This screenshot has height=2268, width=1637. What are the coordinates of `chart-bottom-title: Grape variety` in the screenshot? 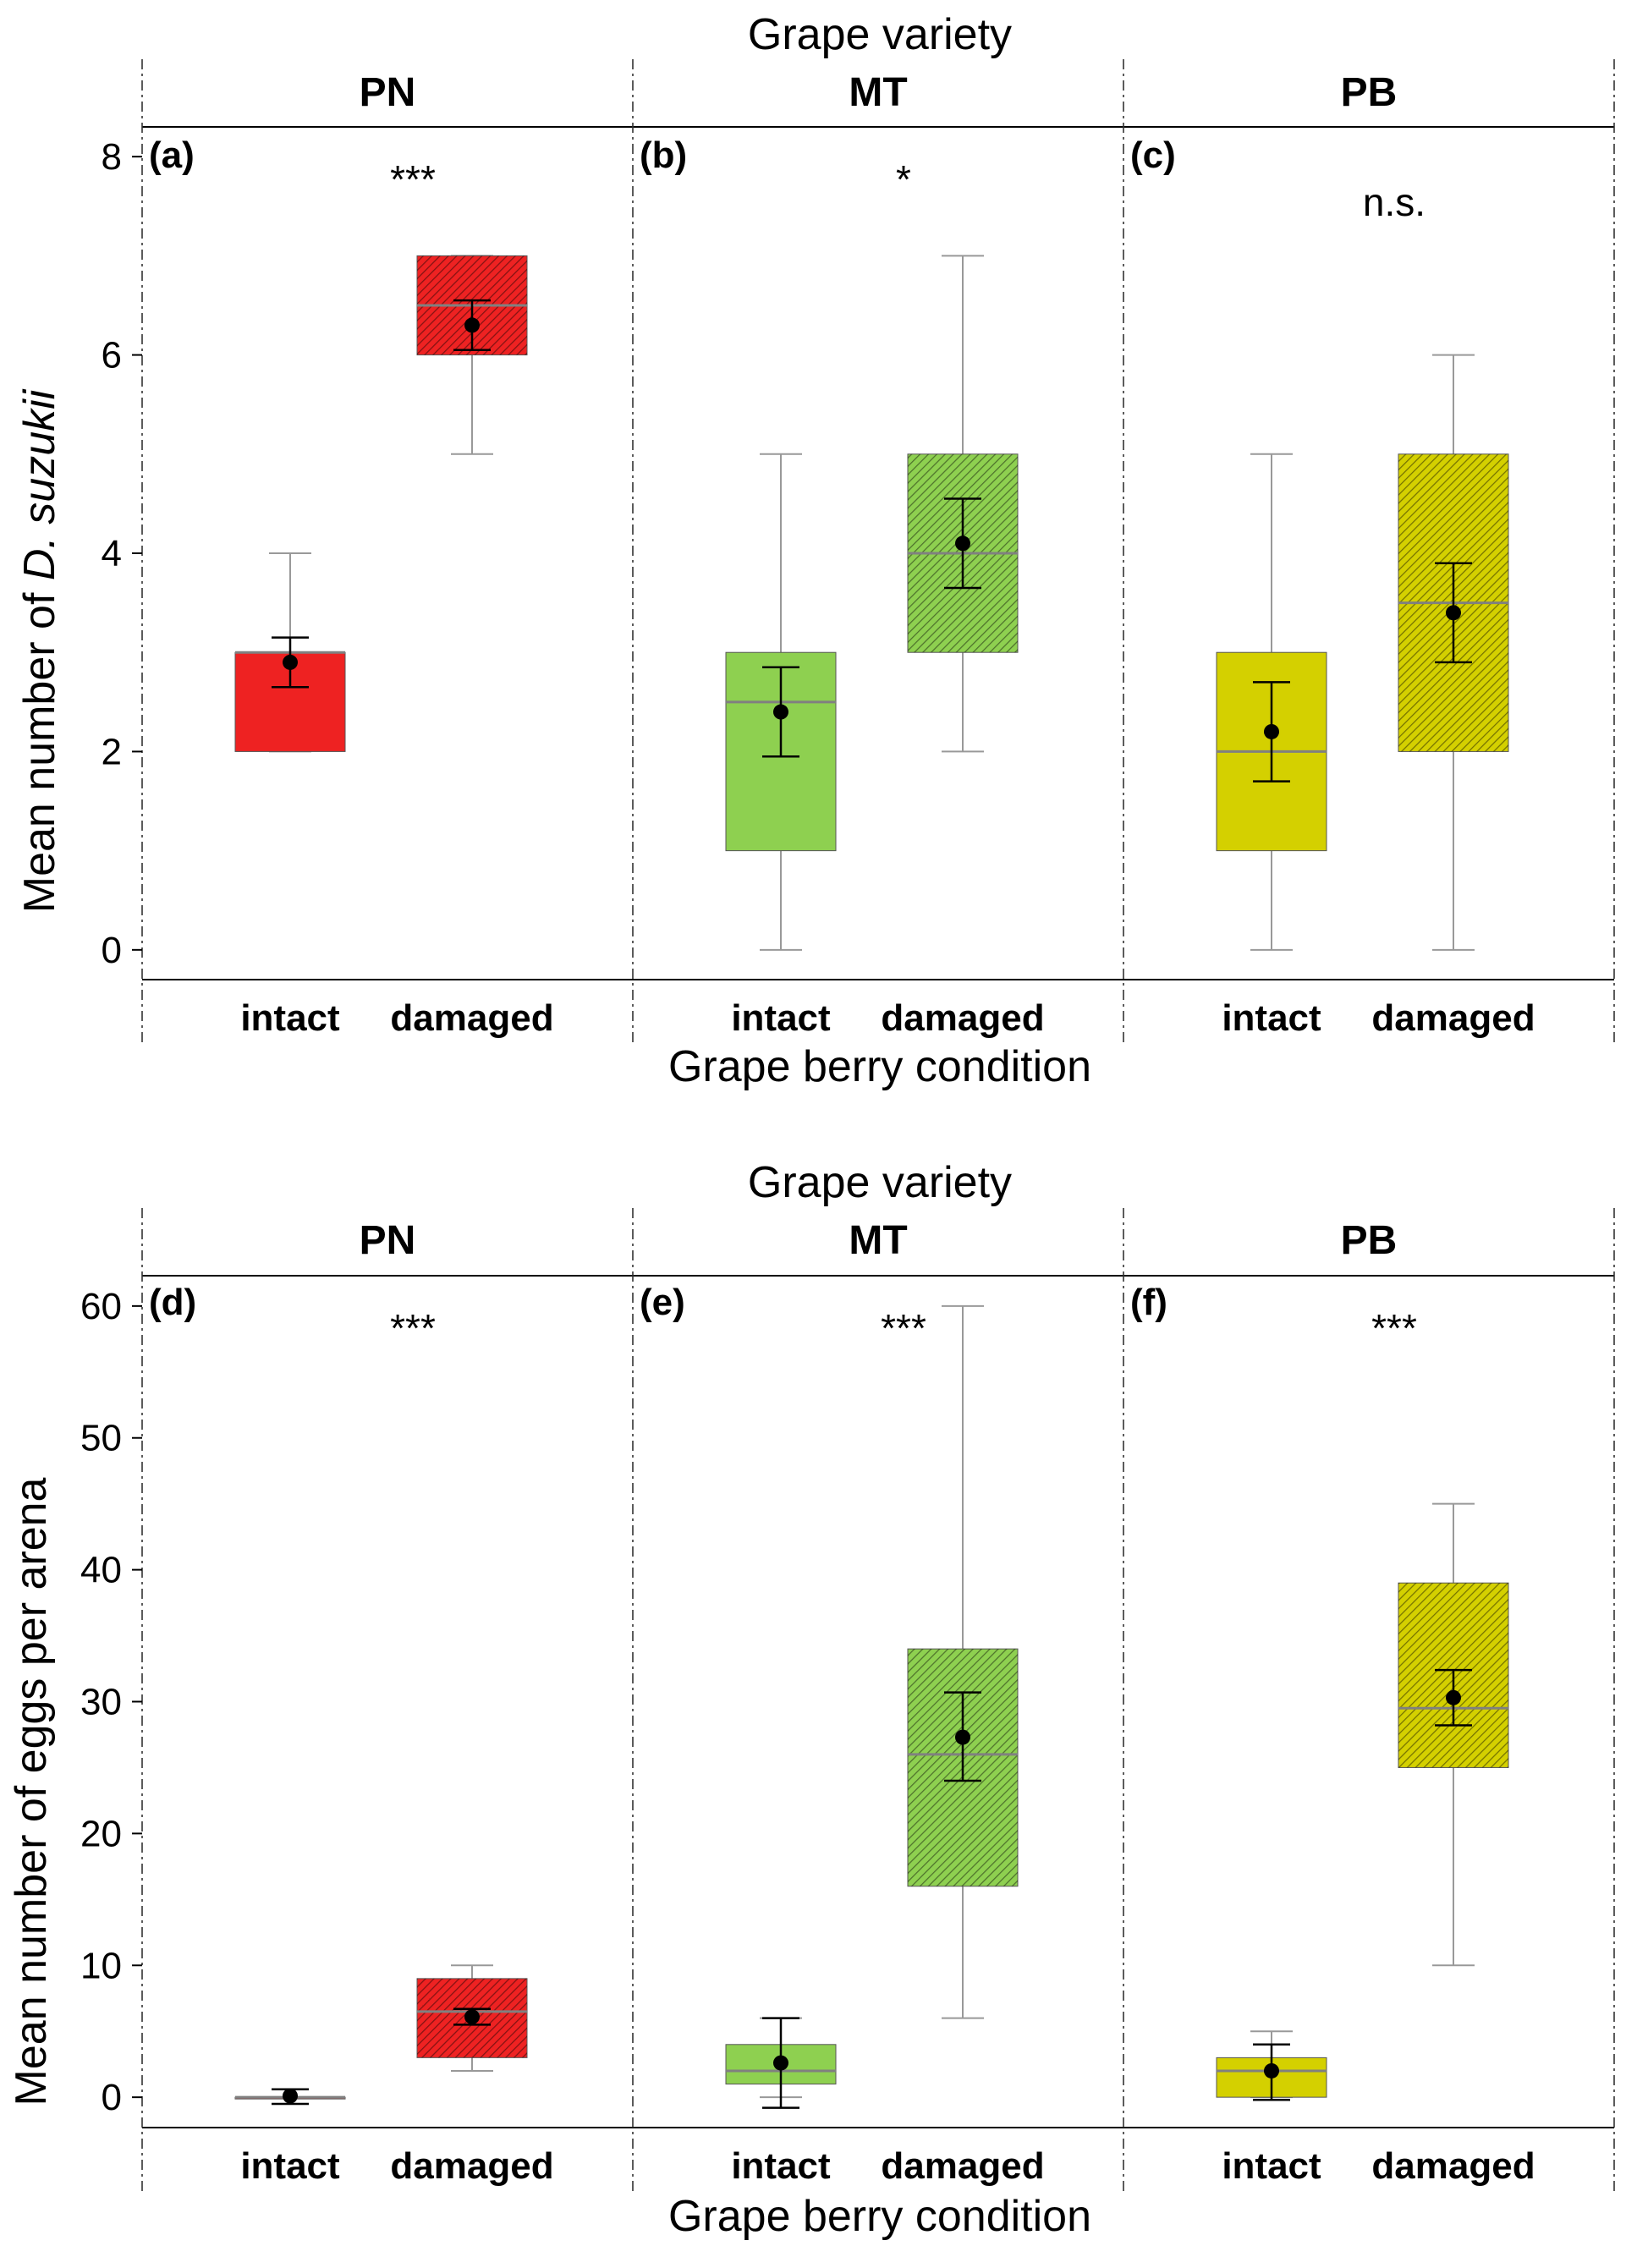 It's located at (880, 1182).